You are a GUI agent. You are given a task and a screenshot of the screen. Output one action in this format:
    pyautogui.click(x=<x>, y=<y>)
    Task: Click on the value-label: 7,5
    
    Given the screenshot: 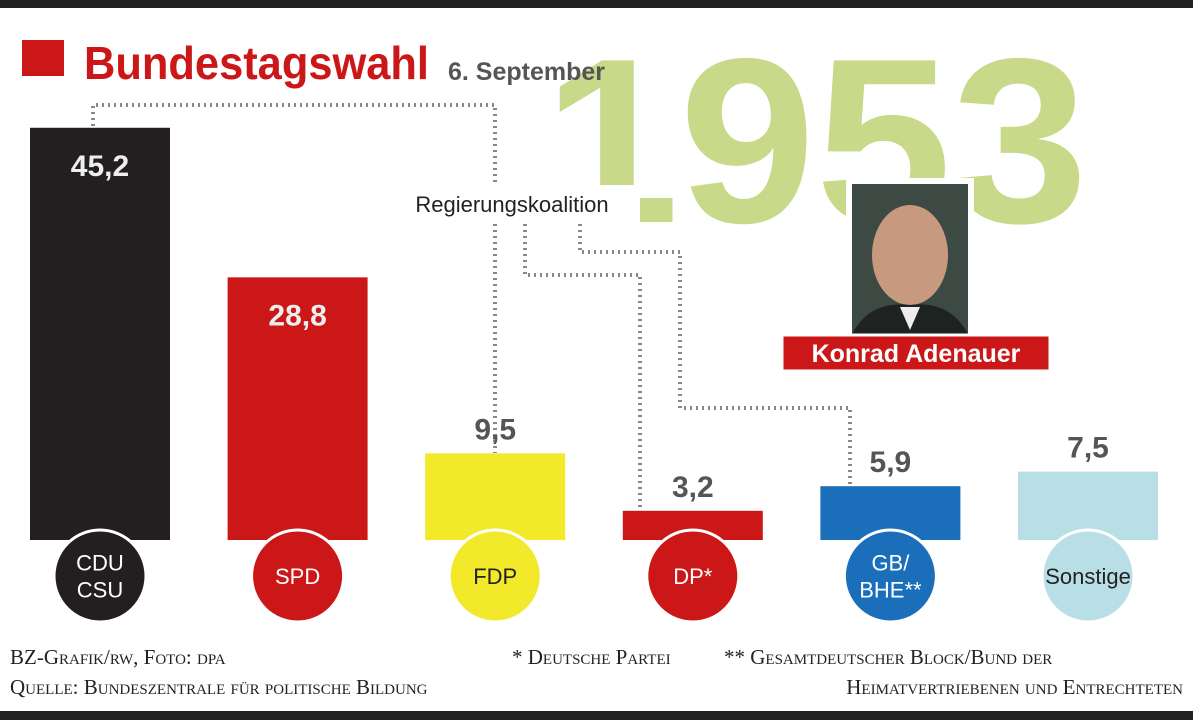 What is the action you would take?
    pyautogui.click(x=1088, y=448)
    